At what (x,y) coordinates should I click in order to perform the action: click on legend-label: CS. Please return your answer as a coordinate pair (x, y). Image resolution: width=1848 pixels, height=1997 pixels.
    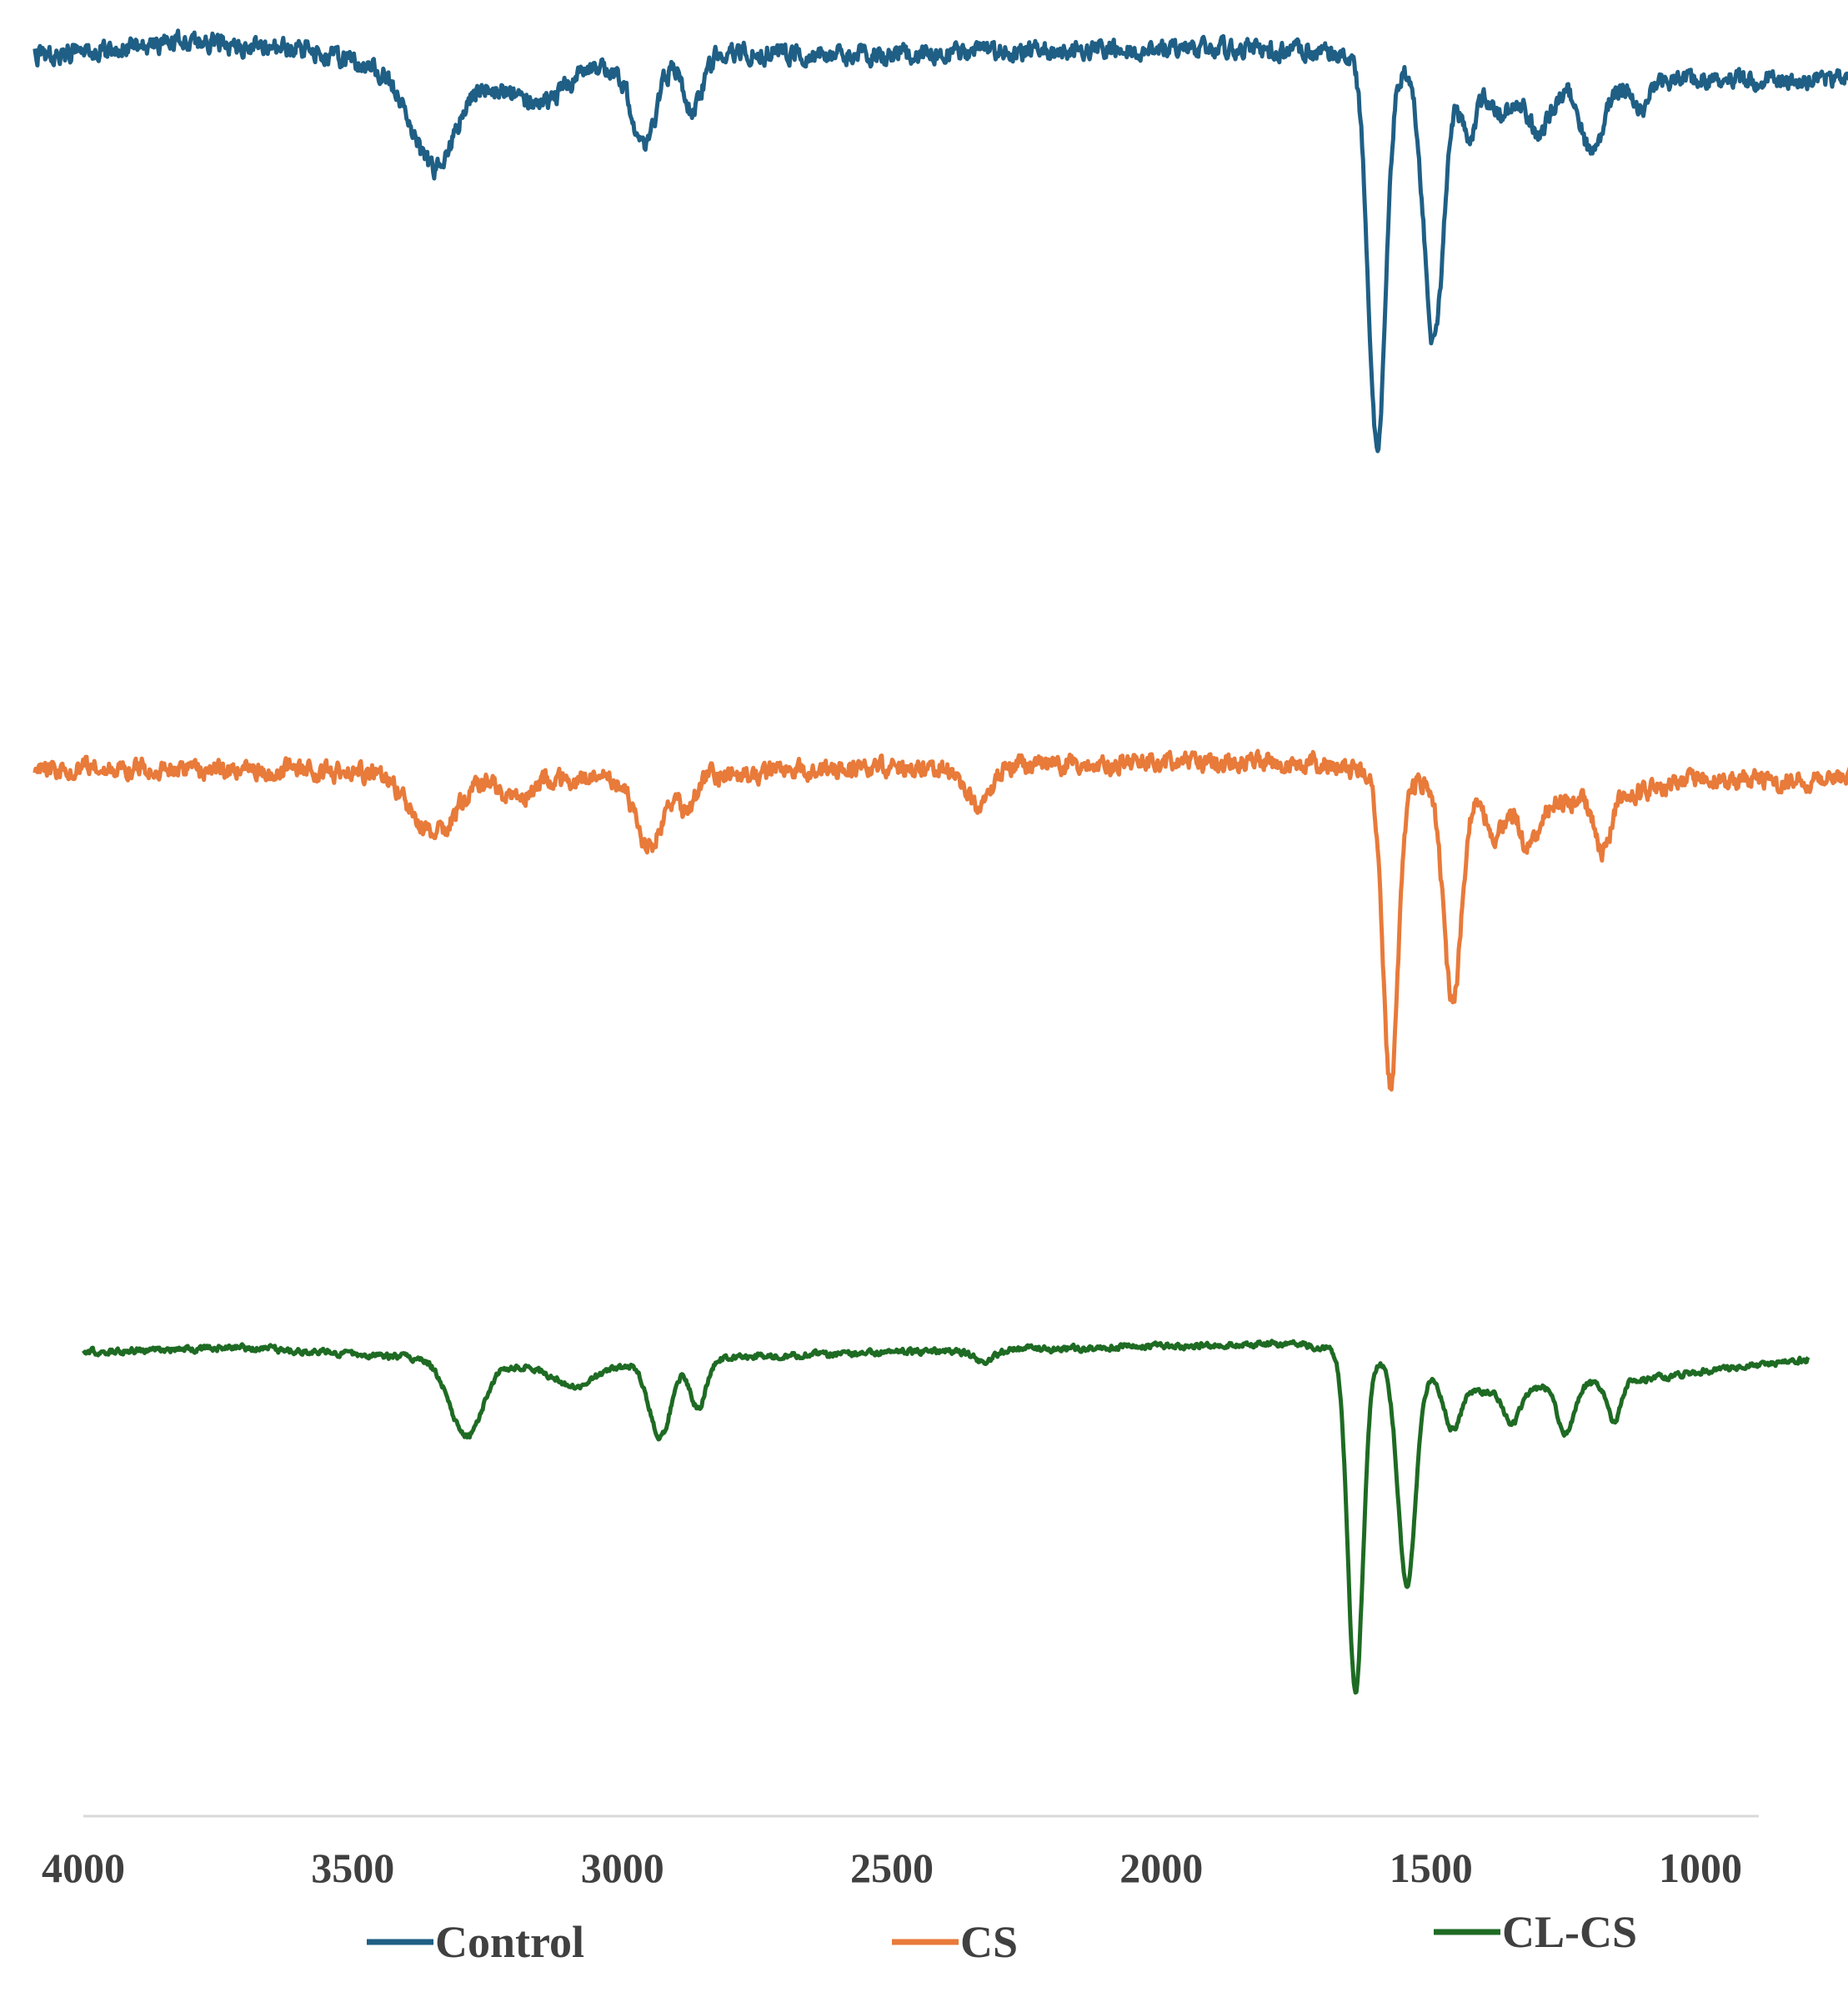
    Looking at the image, I should click on (989, 1942).